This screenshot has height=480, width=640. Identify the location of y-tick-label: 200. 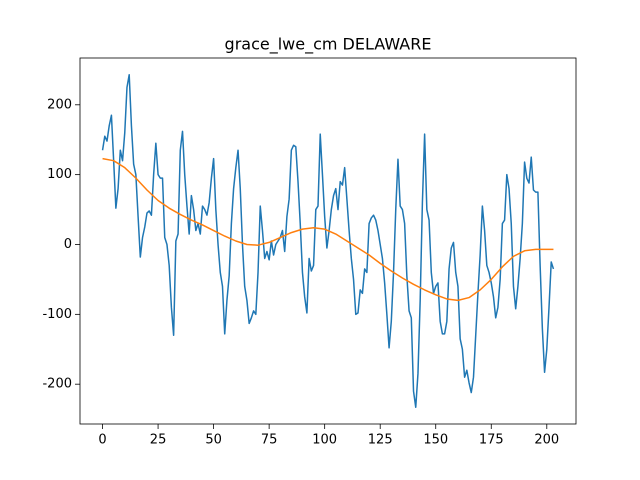
(59, 104).